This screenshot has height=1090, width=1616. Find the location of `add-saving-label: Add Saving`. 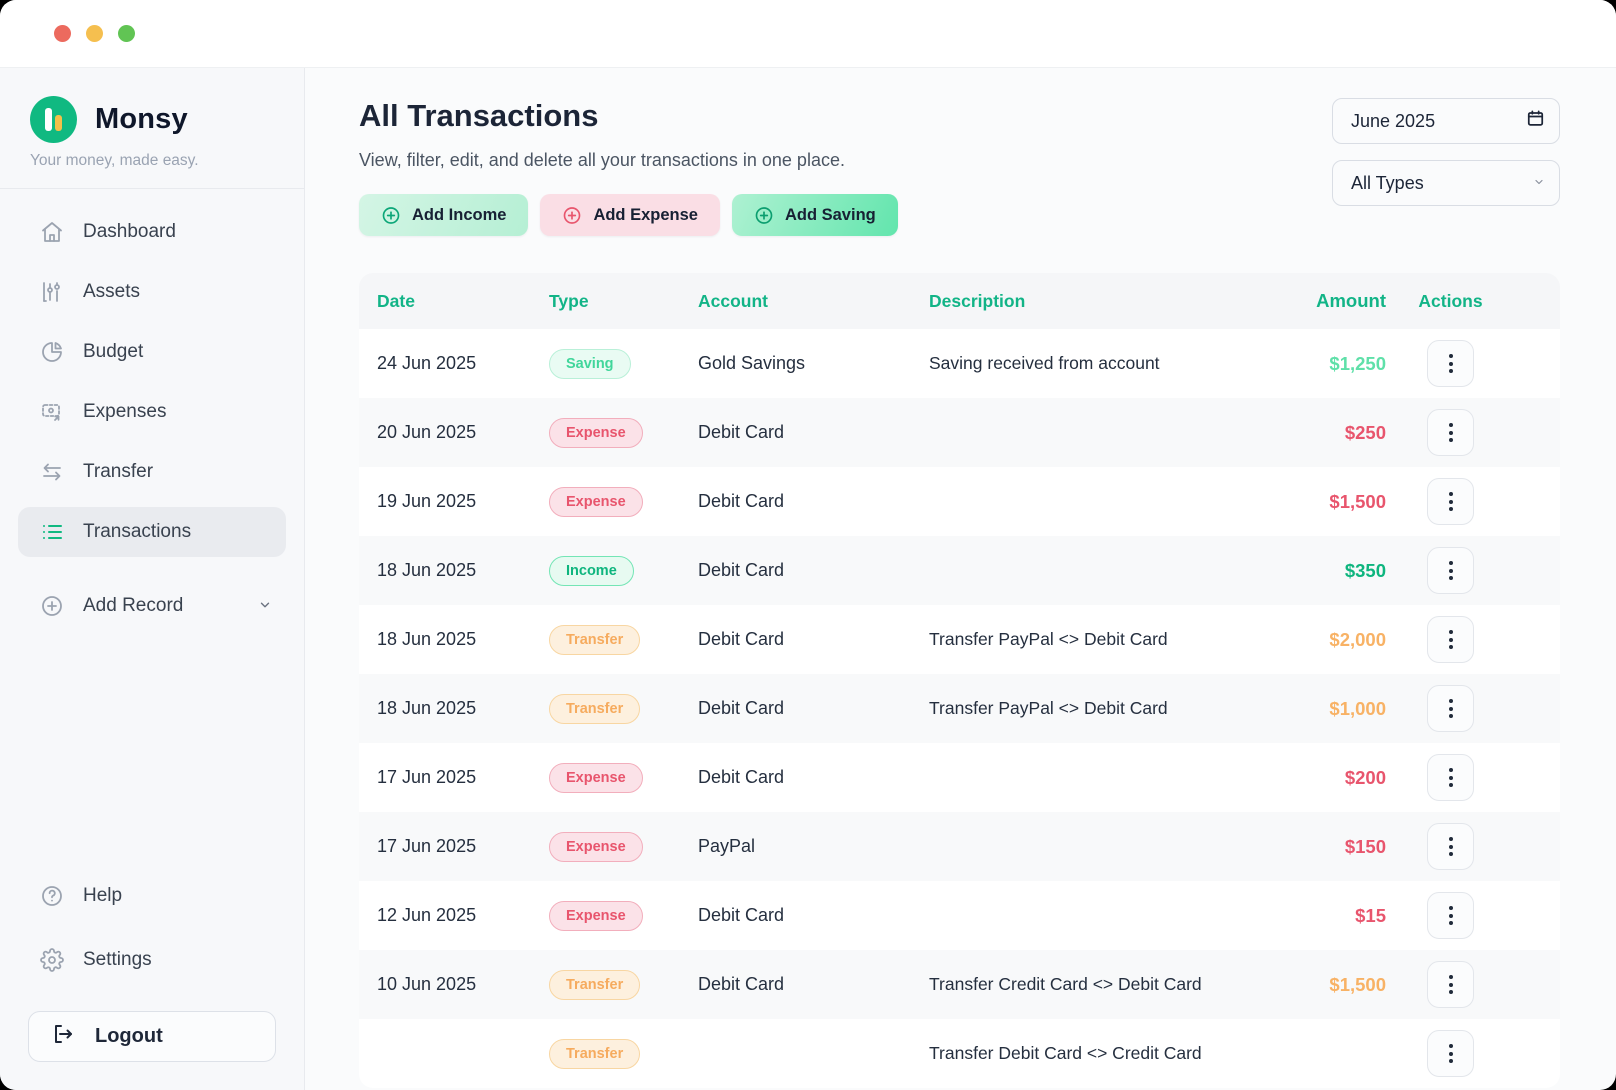

add-saving-label: Add Saving is located at coordinates (830, 214).